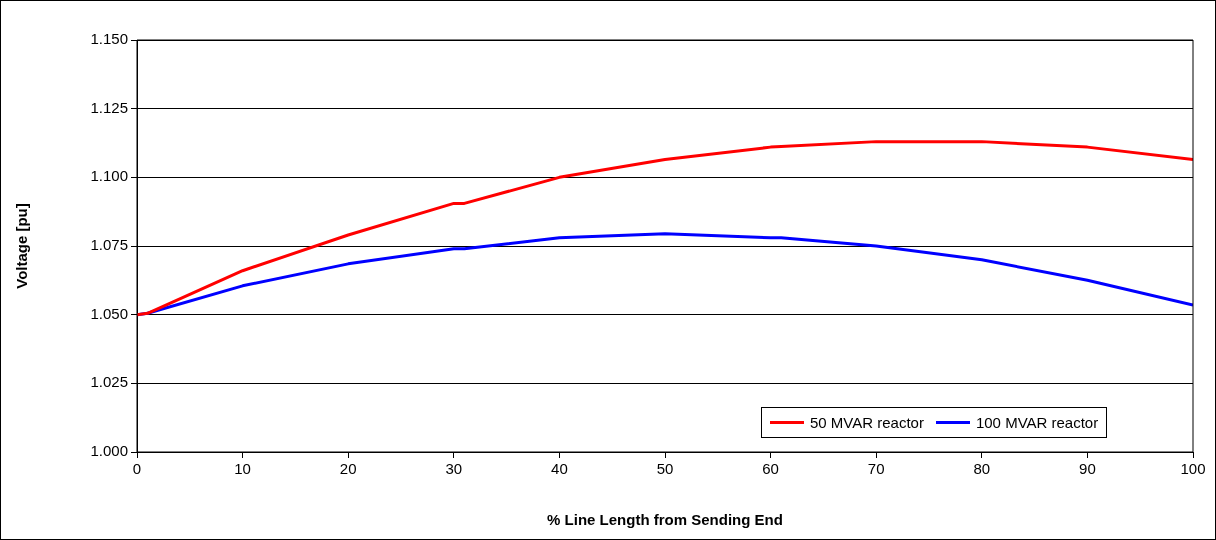  Describe the element at coordinates (109, 382) in the screenshot. I see `y-tick-label: 1.025` at that location.